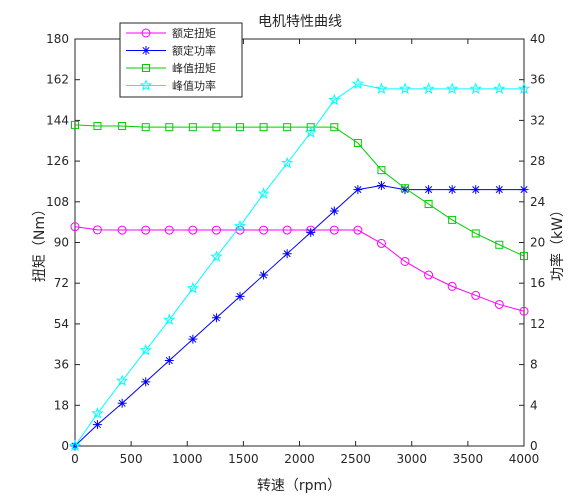  Describe the element at coordinates (61, 243) in the screenshot. I see `left-y-tick-label: 90` at that location.